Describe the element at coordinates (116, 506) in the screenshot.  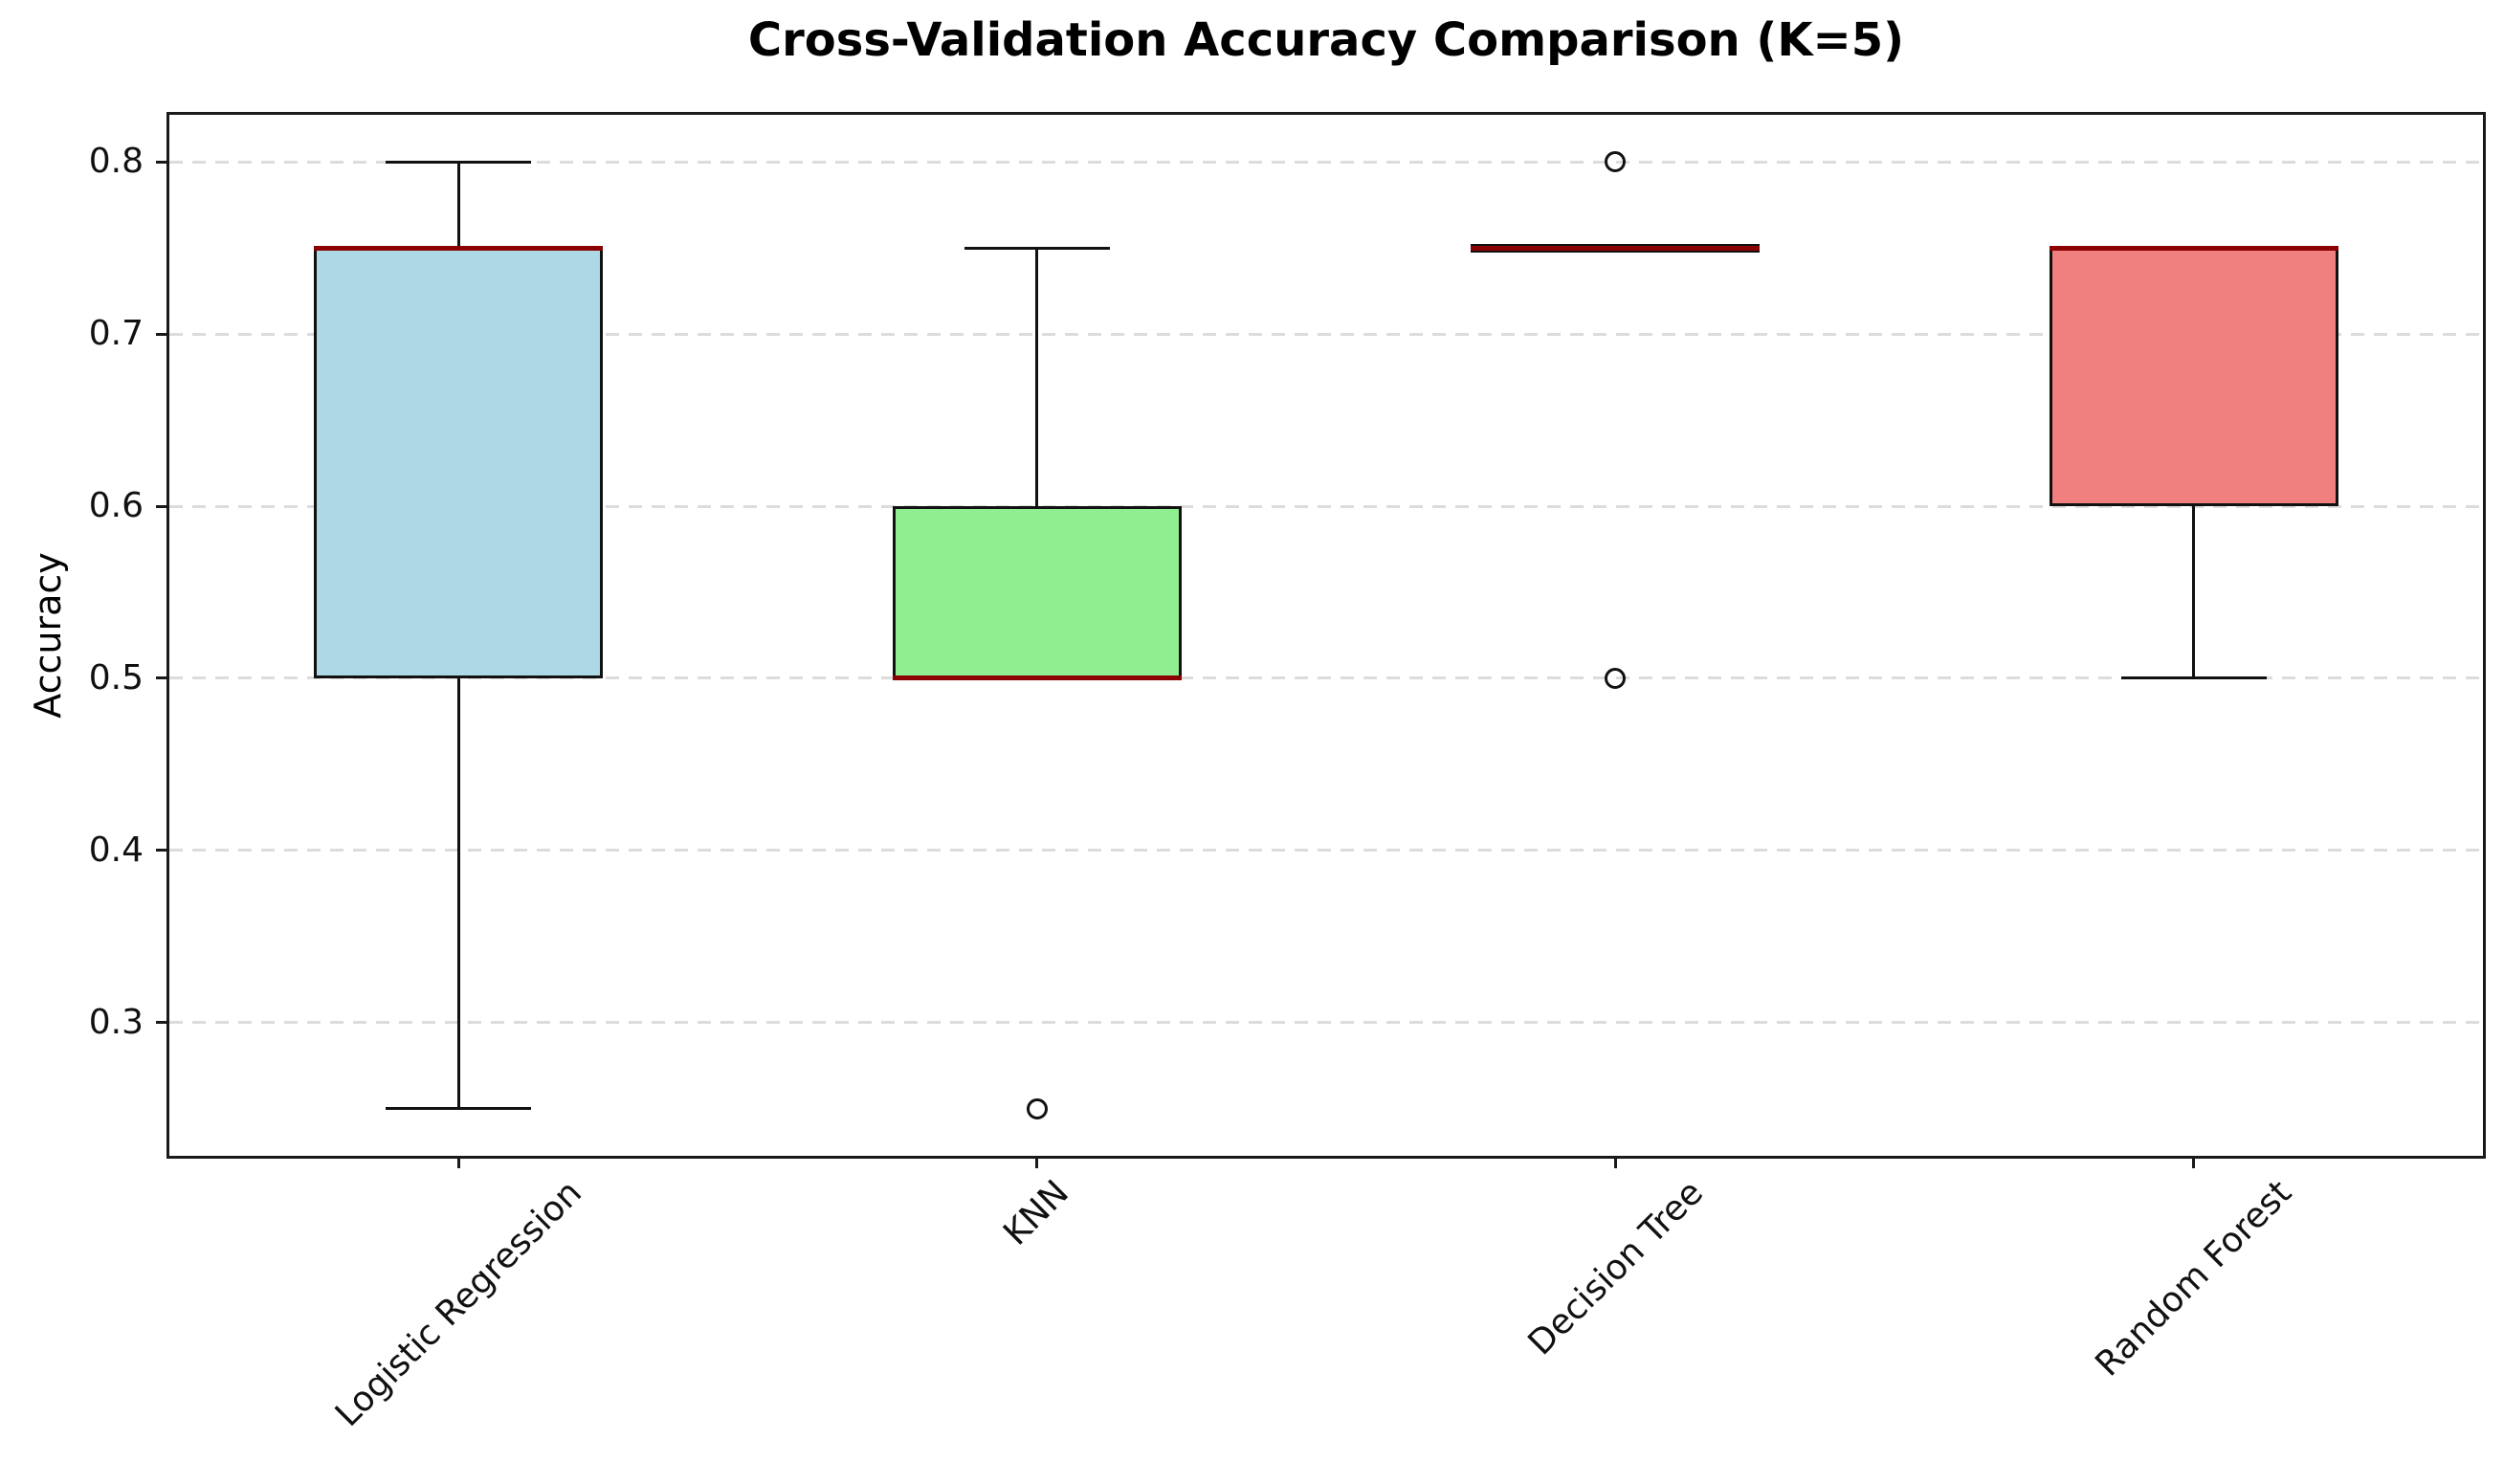
I see `y-tick-label: 0.6` at that location.